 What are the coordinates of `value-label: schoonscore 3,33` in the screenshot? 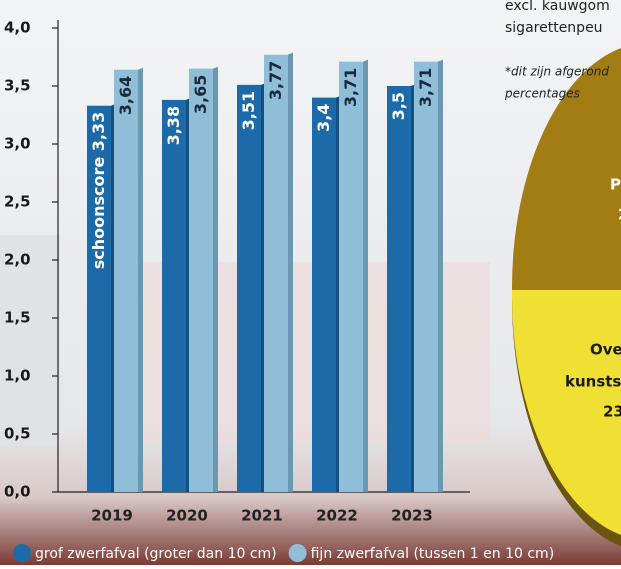 It's located at (98, 191).